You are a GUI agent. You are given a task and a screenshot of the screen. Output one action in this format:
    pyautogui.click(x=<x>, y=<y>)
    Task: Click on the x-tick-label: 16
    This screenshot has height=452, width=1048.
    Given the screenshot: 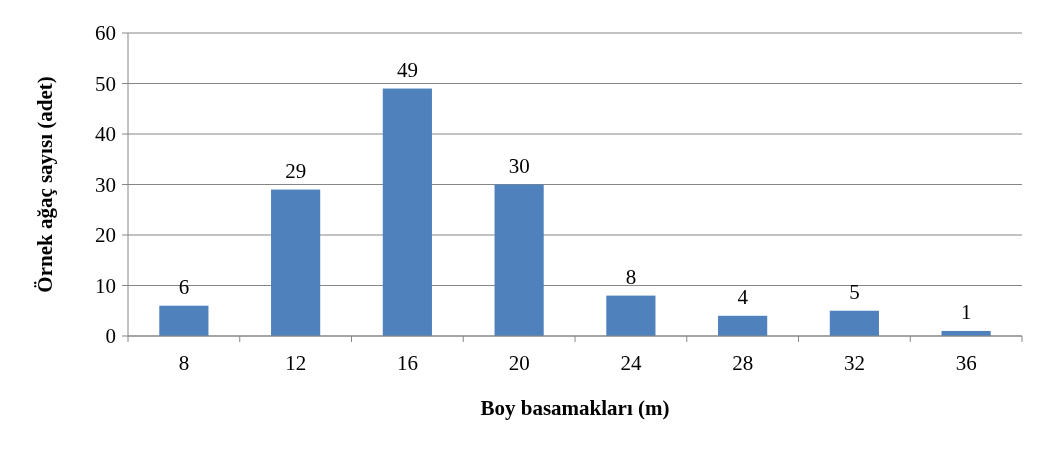 What is the action you would take?
    pyautogui.click(x=407, y=363)
    